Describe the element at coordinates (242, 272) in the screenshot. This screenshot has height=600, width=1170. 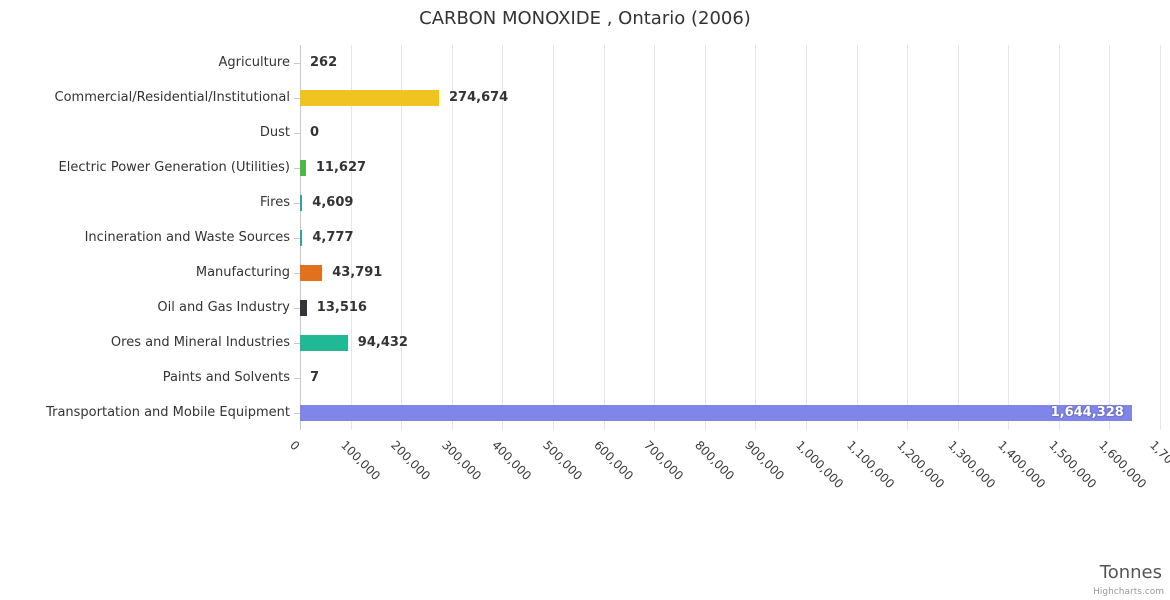
I see `category-label: Manufacturing` at that location.